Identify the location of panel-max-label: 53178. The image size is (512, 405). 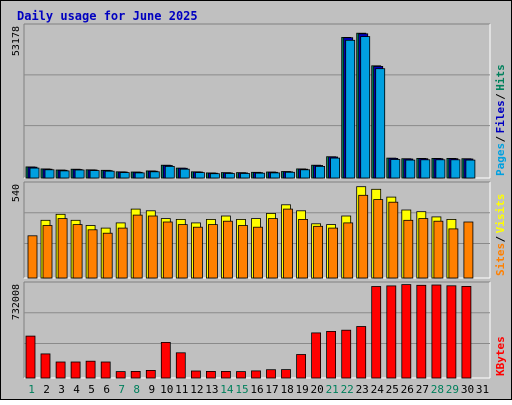
(16, 41).